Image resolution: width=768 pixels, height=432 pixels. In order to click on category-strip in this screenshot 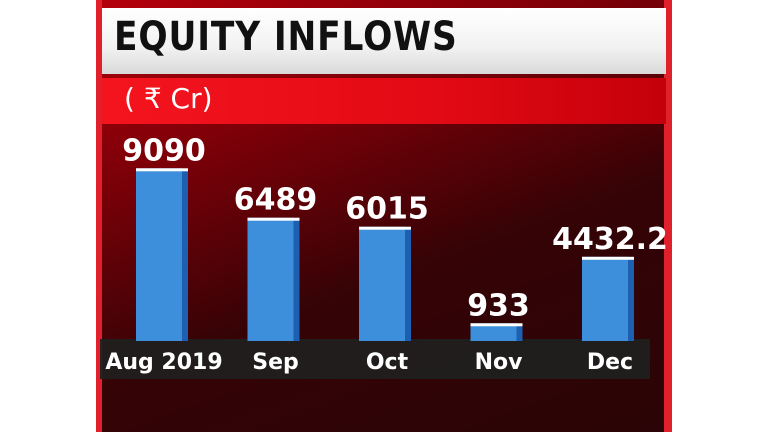, I will do `click(375, 359)`.